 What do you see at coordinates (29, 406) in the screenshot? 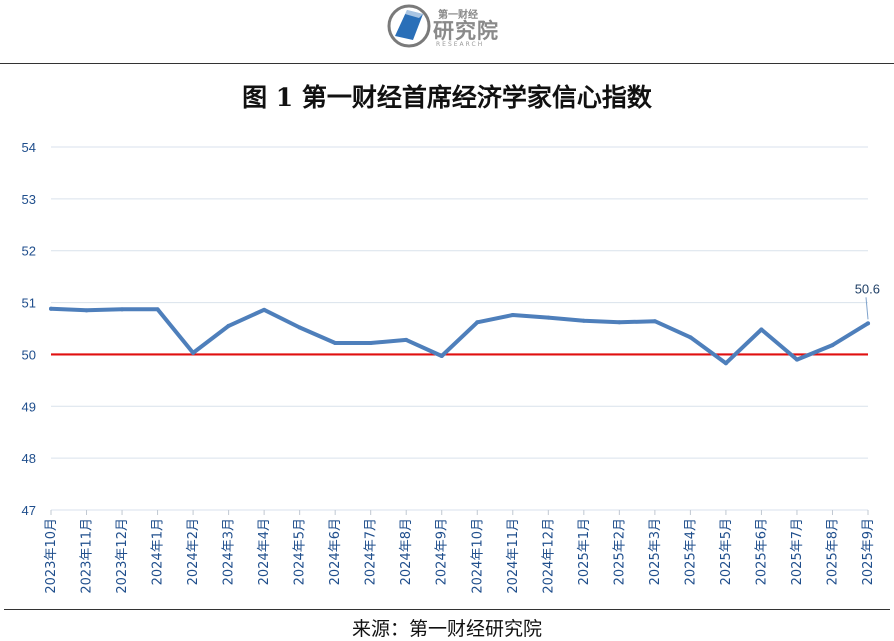
I see `y-tick-label: 49` at bounding box center [29, 406].